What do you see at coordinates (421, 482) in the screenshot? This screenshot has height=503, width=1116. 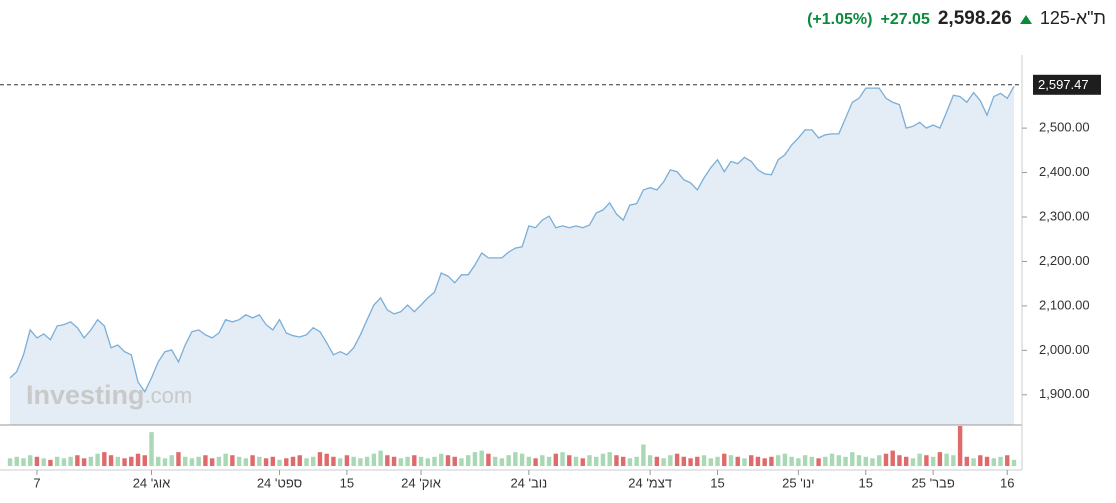 I see `x-tick-label: אוק' 24` at bounding box center [421, 482].